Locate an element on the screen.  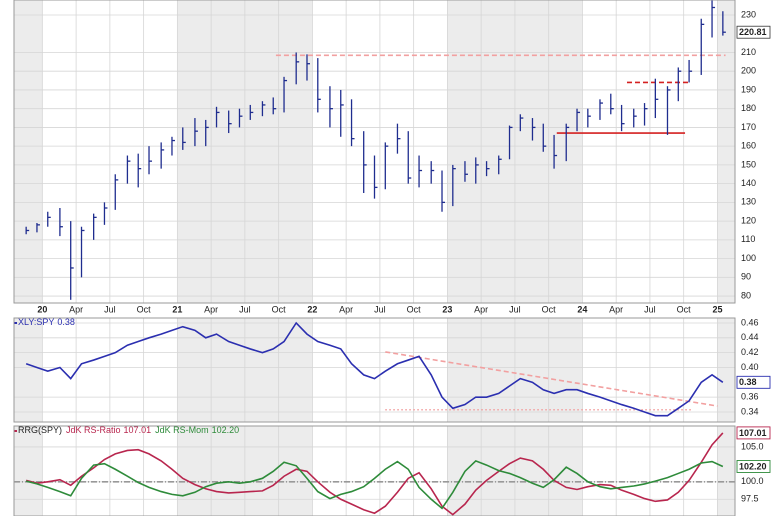
y-tick-label: 180 is located at coordinates (748, 108).